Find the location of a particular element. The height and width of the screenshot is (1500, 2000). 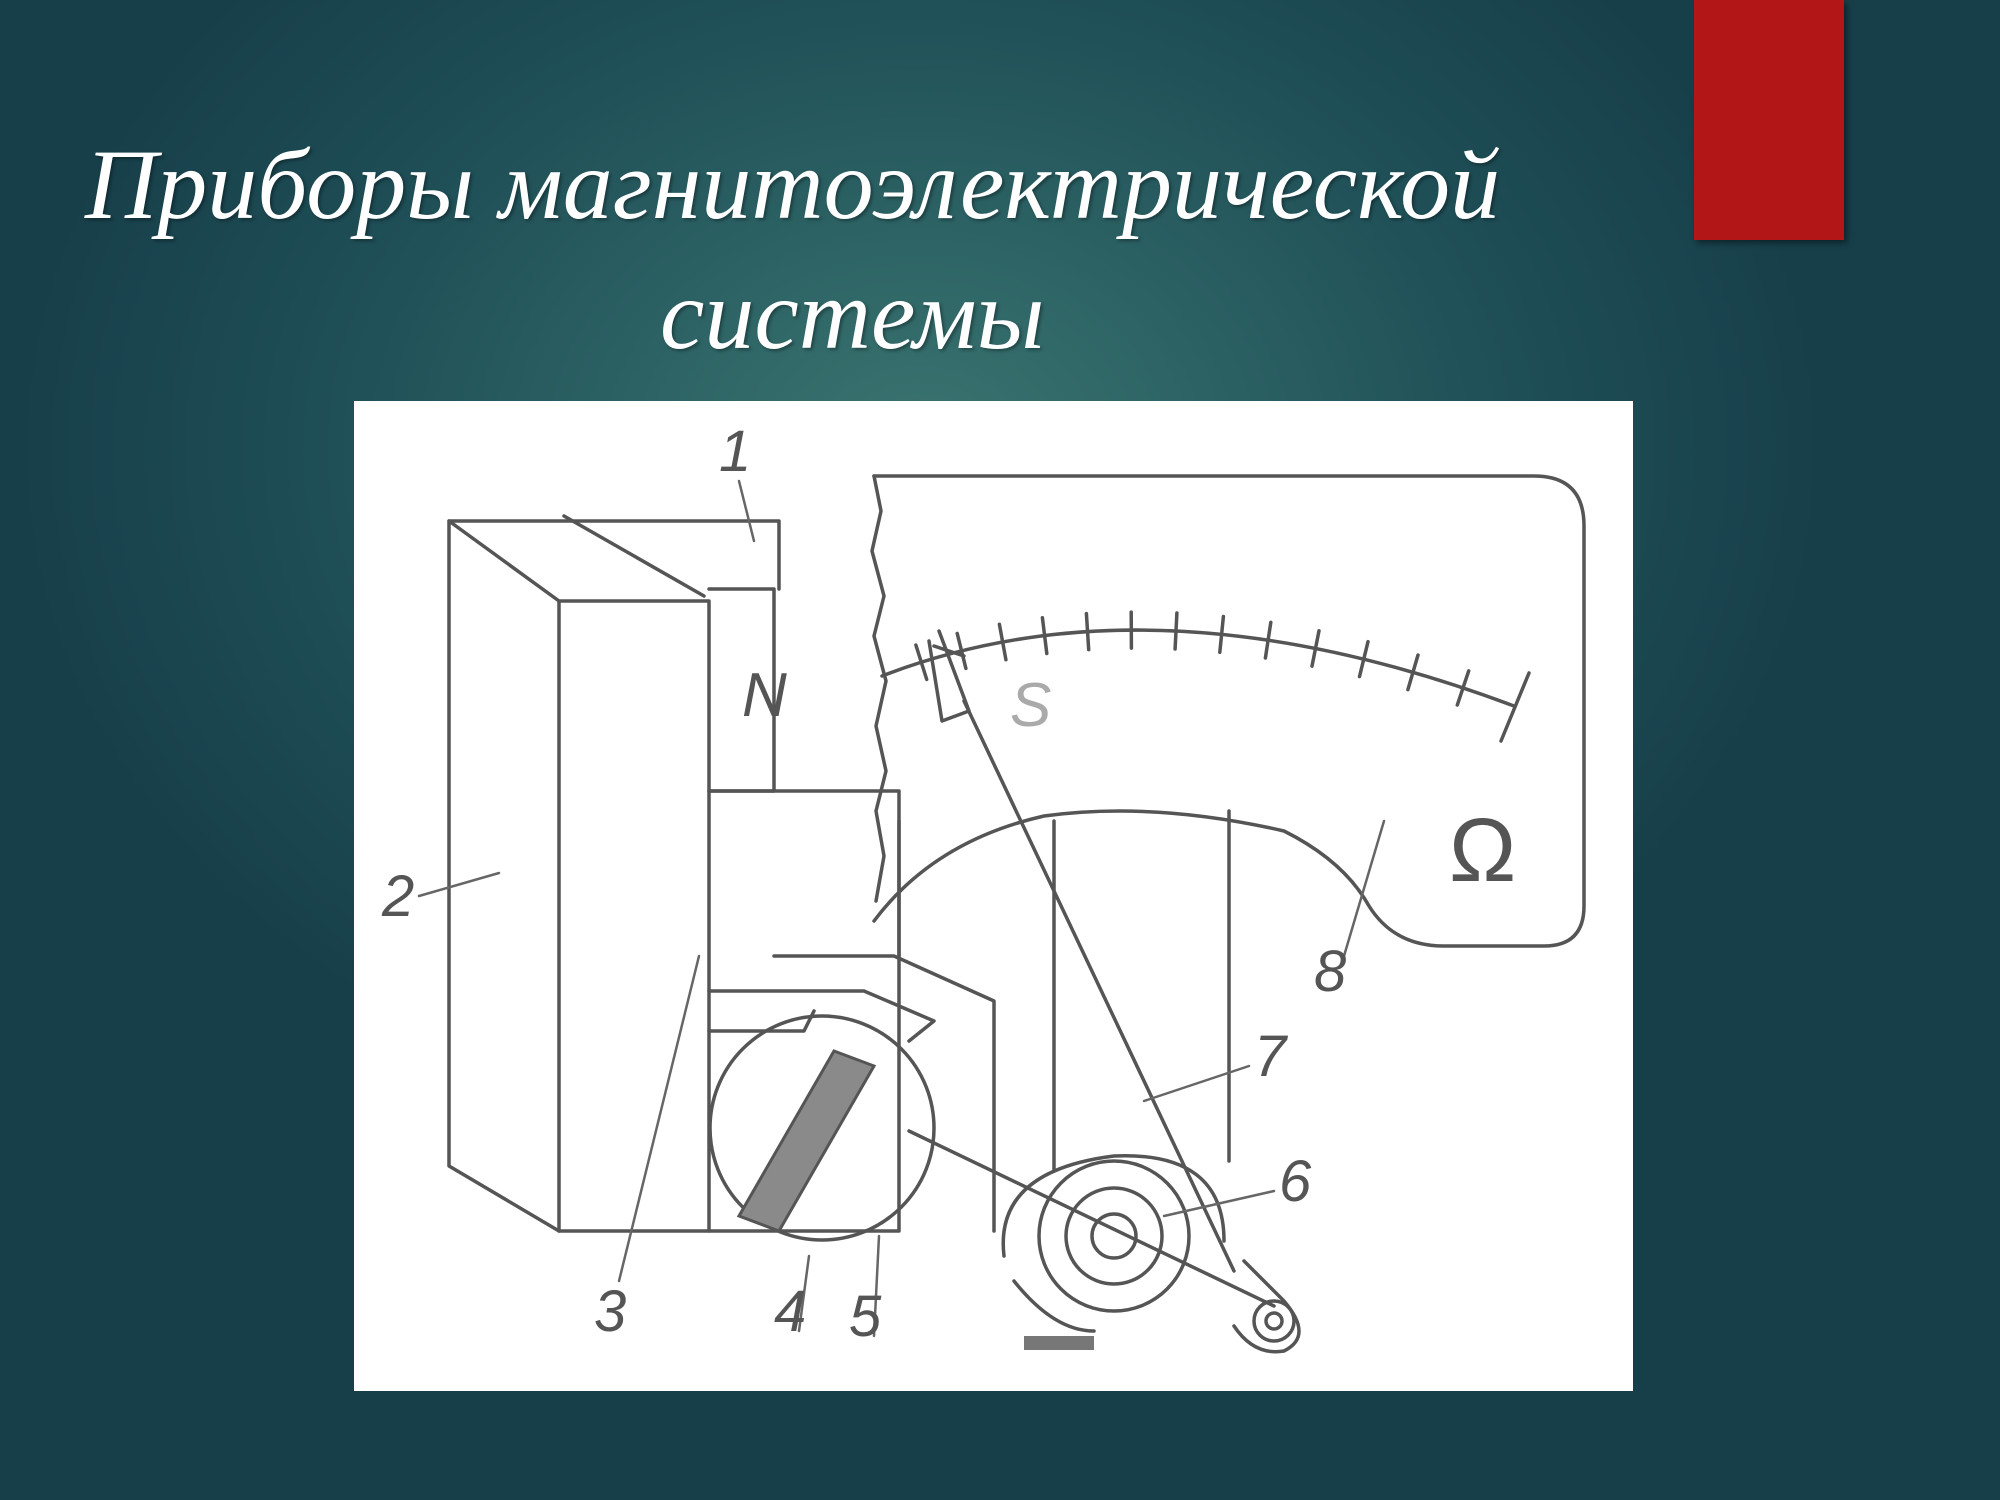

counterweight is located at coordinates (1266, 1306).